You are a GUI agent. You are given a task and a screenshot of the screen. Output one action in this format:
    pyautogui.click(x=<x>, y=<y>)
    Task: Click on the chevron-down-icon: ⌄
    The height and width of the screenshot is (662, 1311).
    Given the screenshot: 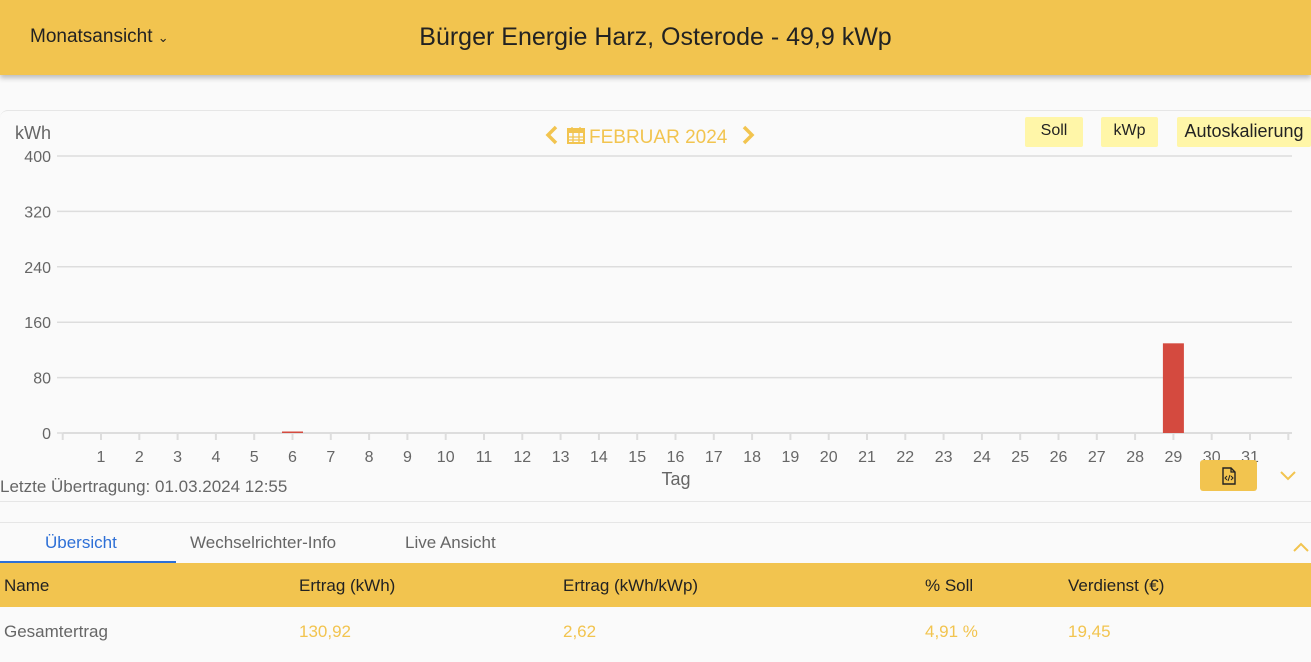 What is the action you would take?
    pyautogui.click(x=163, y=37)
    